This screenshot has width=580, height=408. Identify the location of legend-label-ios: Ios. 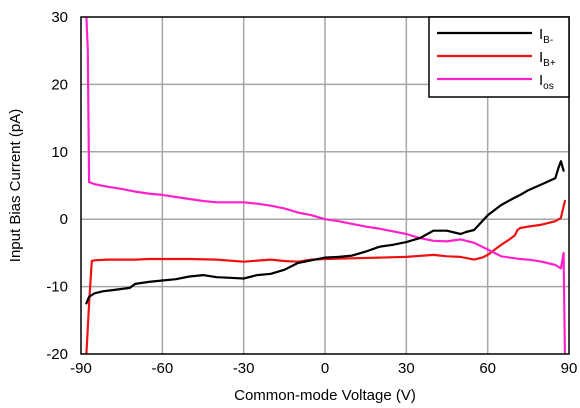
(546, 82).